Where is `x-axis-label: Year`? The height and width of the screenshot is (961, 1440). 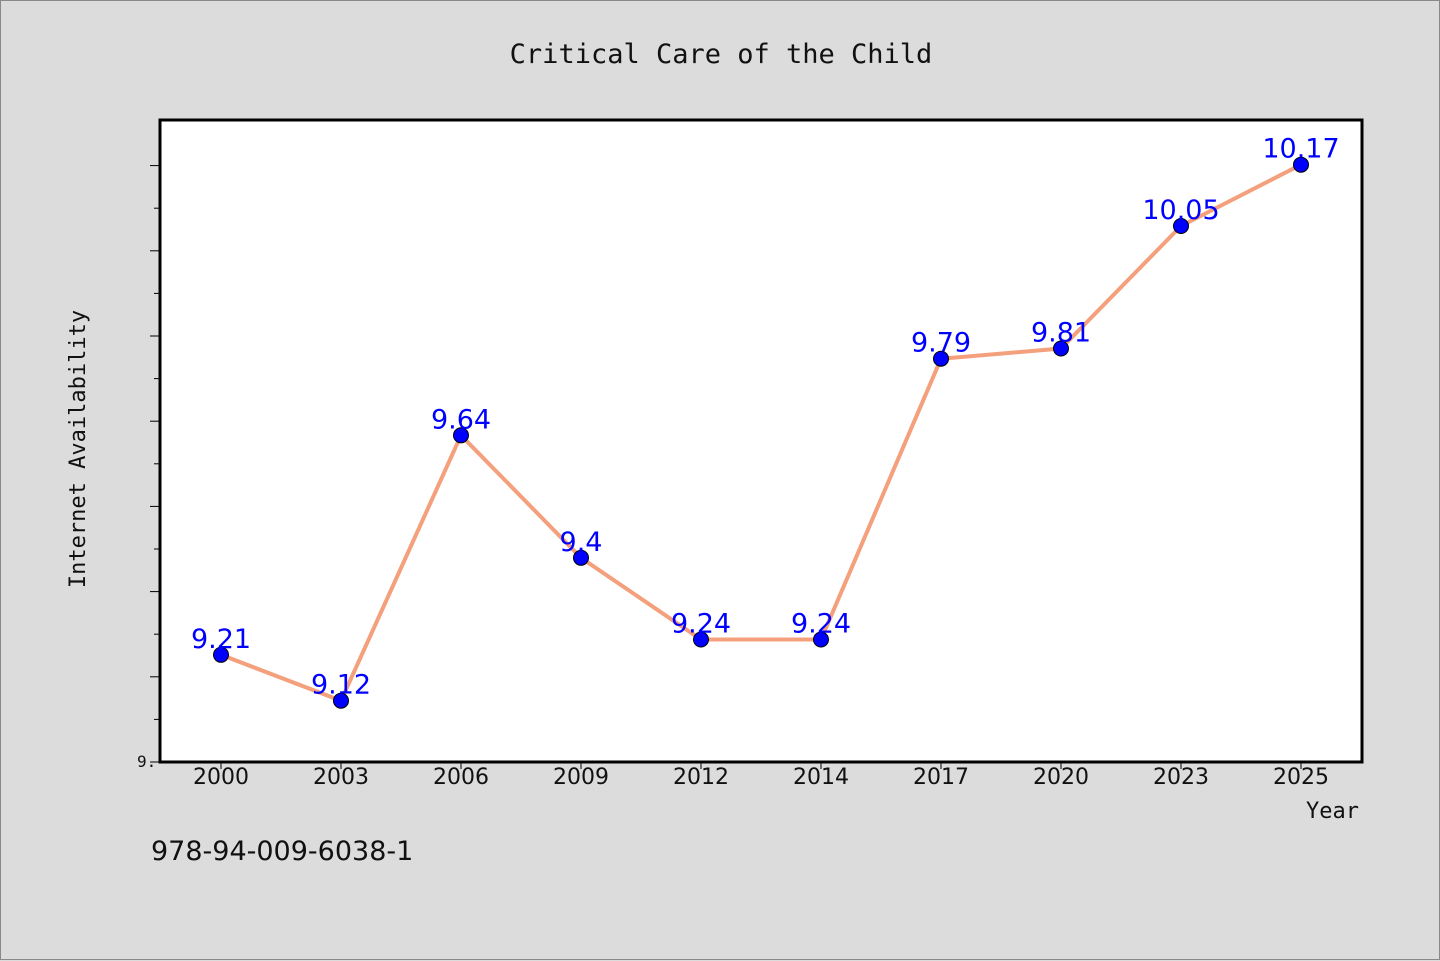 x-axis-label: Year is located at coordinates (1332, 811).